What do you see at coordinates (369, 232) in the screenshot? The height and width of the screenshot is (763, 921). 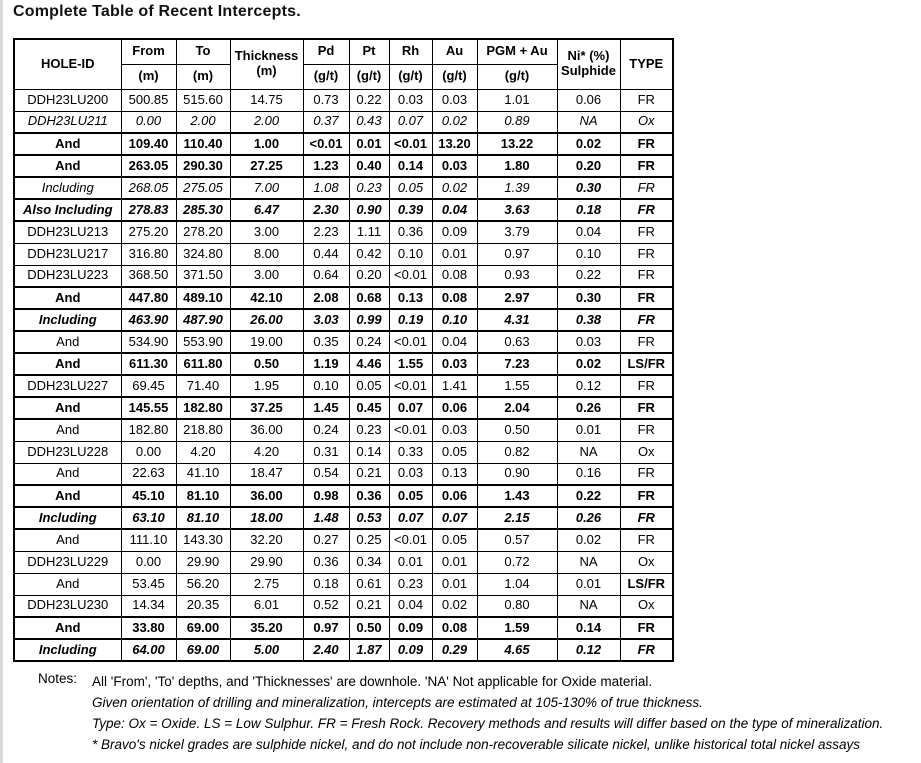 I see `cell-pt: 1.11` at bounding box center [369, 232].